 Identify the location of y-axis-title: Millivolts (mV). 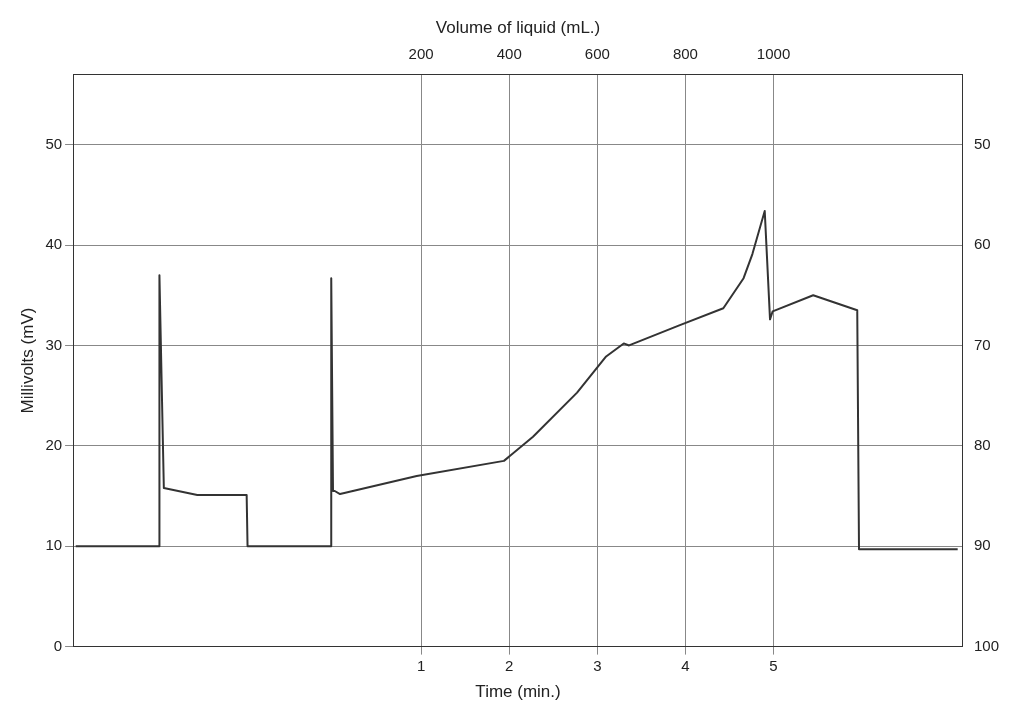
(27, 360).